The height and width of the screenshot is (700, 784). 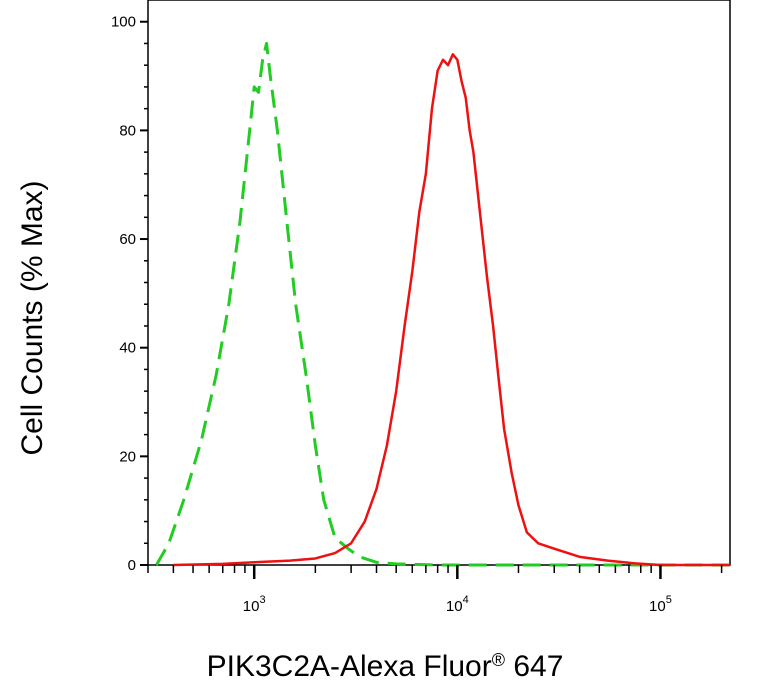 What do you see at coordinates (132, 565) in the screenshot?
I see `y-tick-label-0: 0` at bounding box center [132, 565].